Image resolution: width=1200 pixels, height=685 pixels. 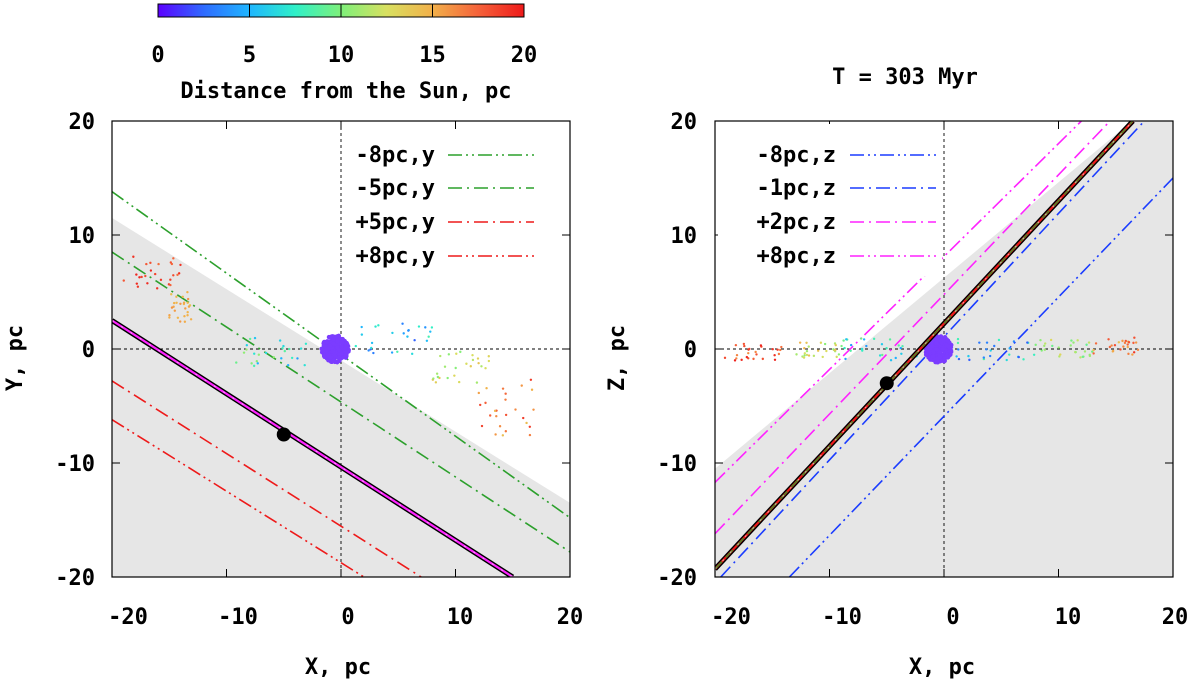 I want to click on x-tick-label: 20, so click(x=570, y=617).